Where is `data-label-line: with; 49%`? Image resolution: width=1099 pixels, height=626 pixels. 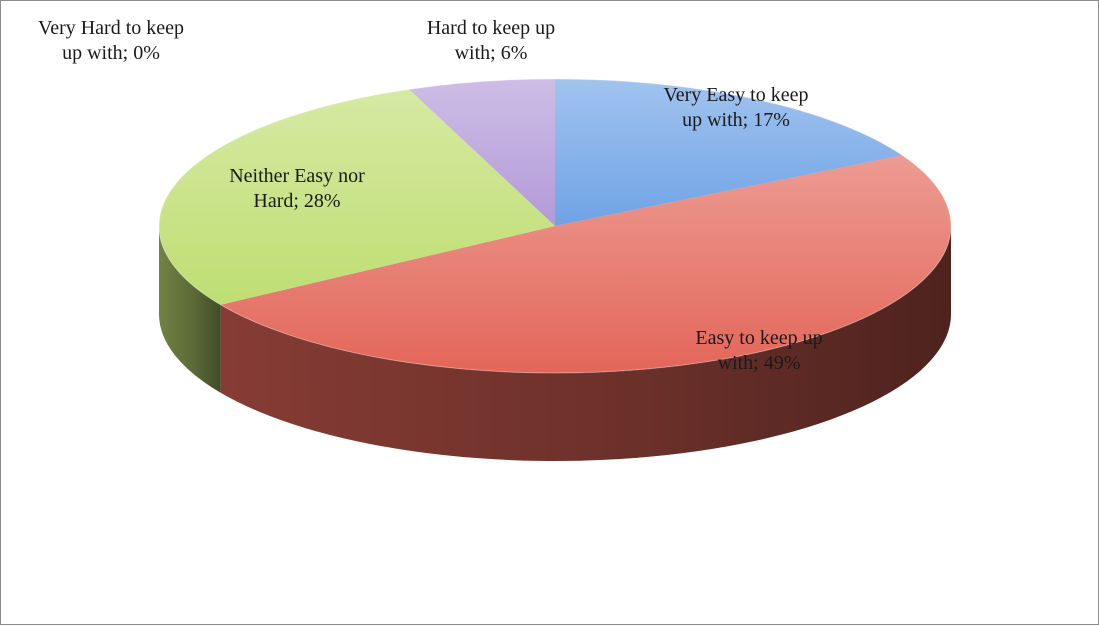
data-label-line: with; 49% is located at coordinates (759, 363).